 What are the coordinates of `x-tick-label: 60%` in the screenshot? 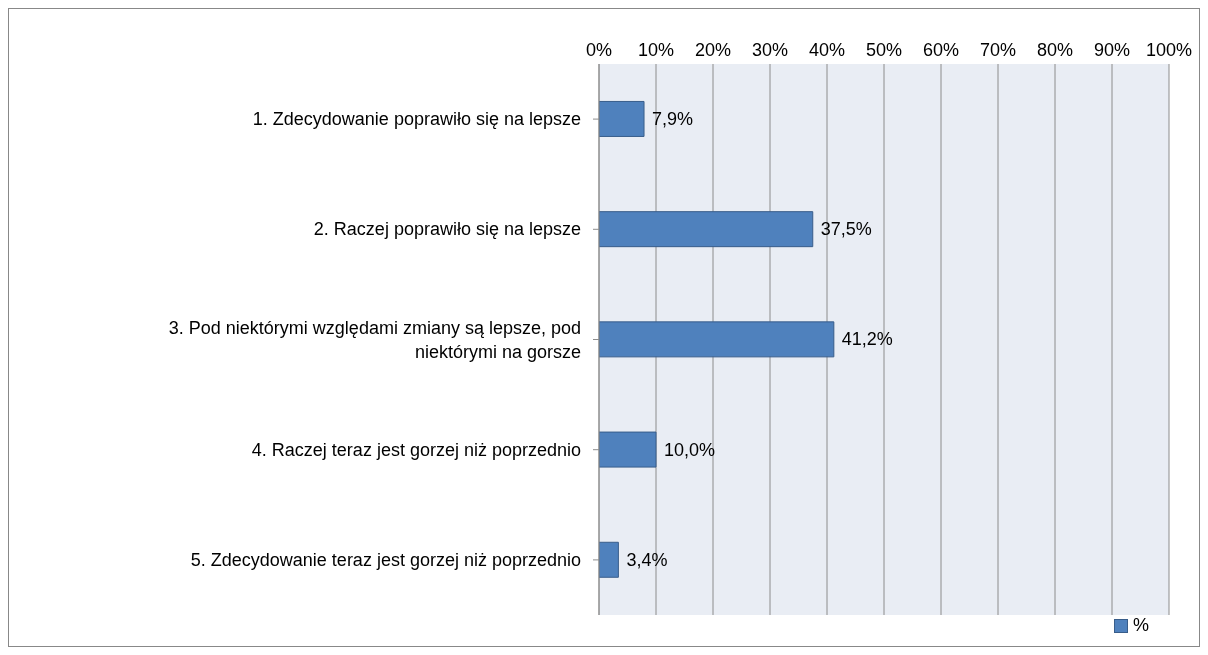 It's located at (941, 50).